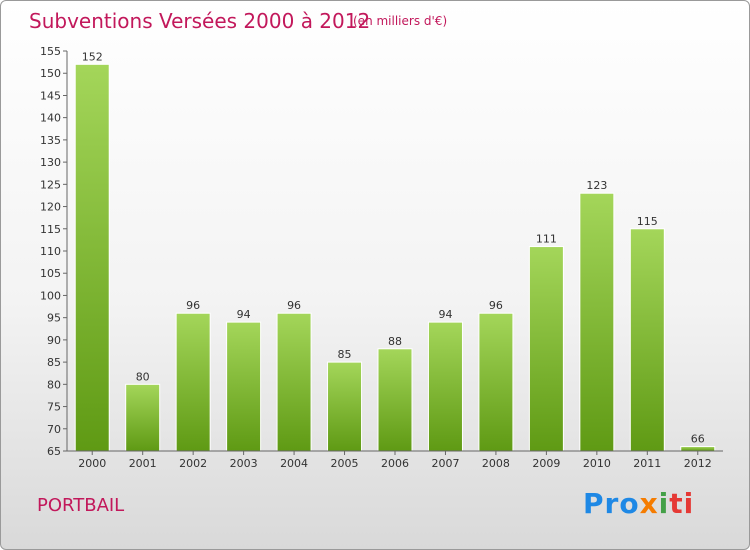 The width and height of the screenshot is (750, 550). Describe the element at coordinates (395, 341) in the screenshot. I see `data-label-2006: 88` at that location.